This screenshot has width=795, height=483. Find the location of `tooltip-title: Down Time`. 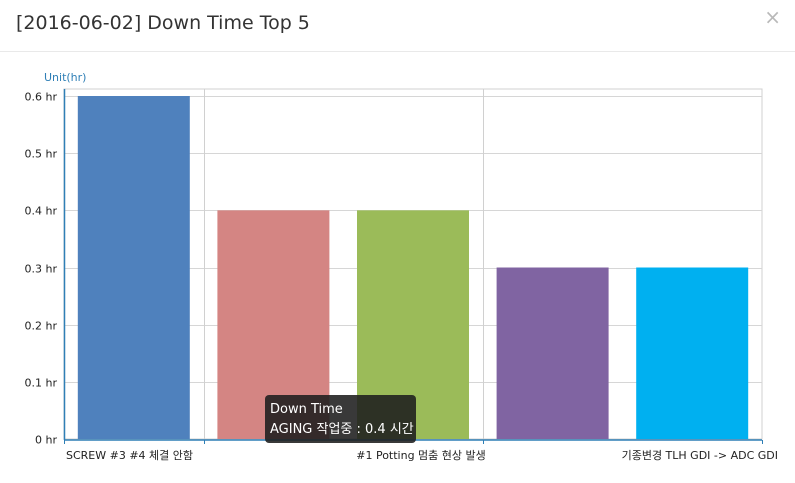

tooltip-title: Down Time is located at coordinates (306, 409).